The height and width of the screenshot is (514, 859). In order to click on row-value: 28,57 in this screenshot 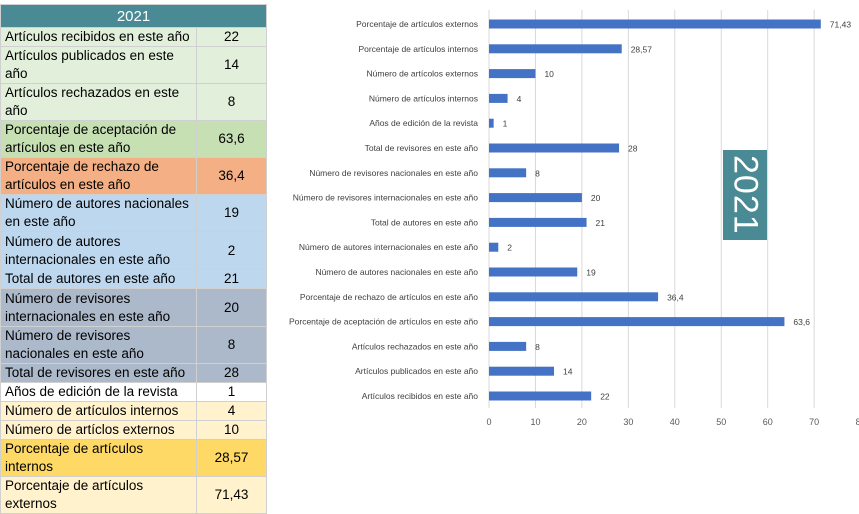, I will do `click(231, 458)`.